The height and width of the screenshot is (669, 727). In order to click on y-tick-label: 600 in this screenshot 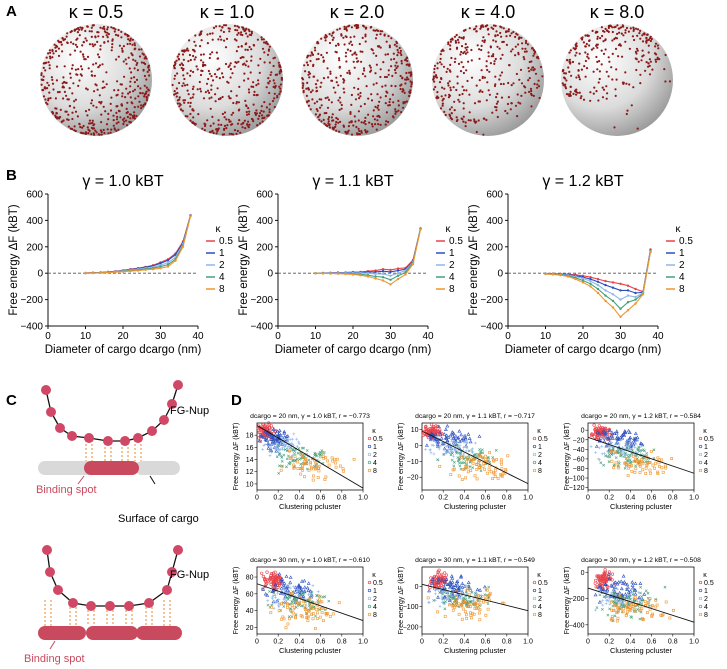, I will do `click(494, 195)`.